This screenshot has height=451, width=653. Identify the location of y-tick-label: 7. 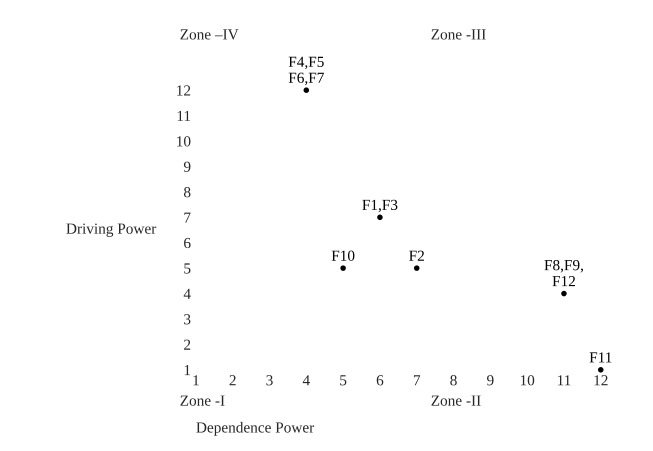
(187, 217).